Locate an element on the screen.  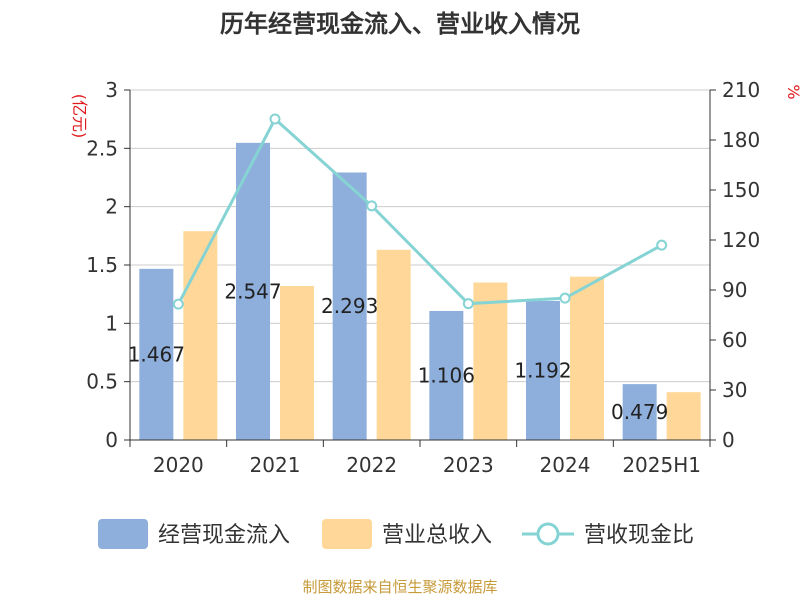
x-tick-label: 2021 is located at coordinates (275, 465).